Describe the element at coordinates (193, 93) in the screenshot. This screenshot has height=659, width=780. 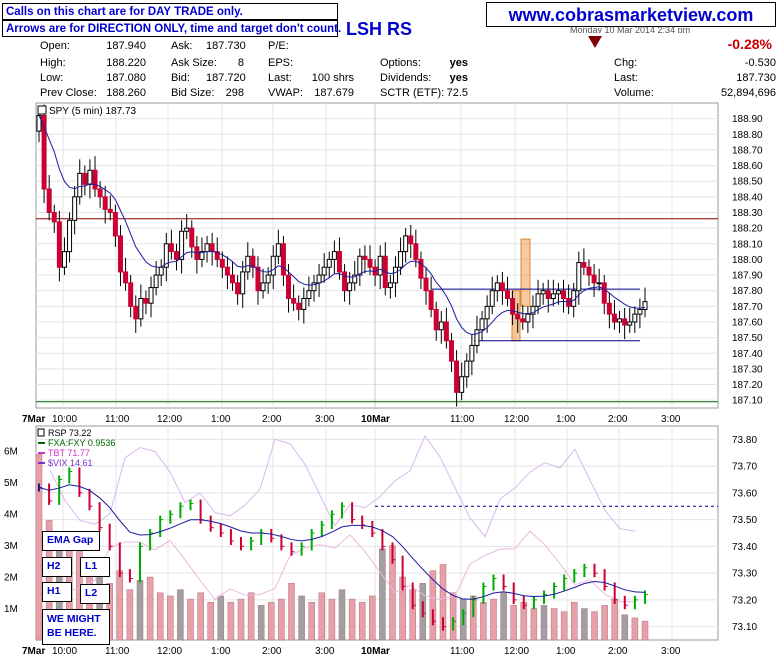
I see `stat-label: Bid Size:` at that location.